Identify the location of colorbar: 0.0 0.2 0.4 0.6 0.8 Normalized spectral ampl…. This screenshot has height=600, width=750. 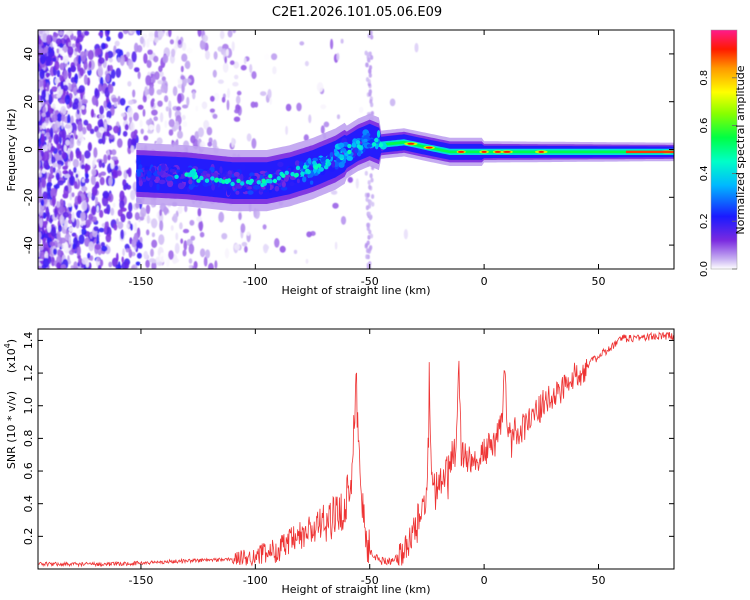
(723, 153).